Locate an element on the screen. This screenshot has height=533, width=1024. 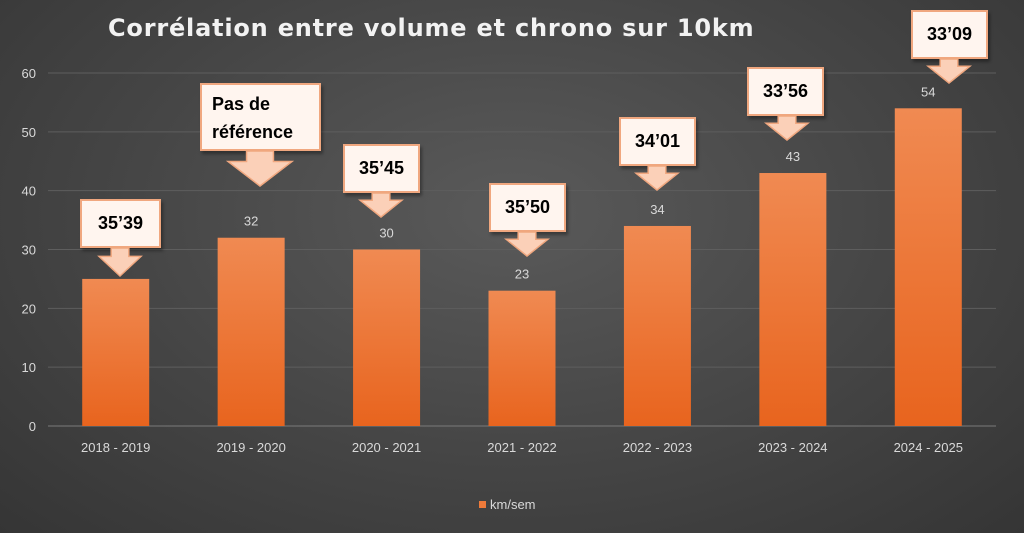
x-tick-label: 2024 - 2025 is located at coordinates (928, 447).